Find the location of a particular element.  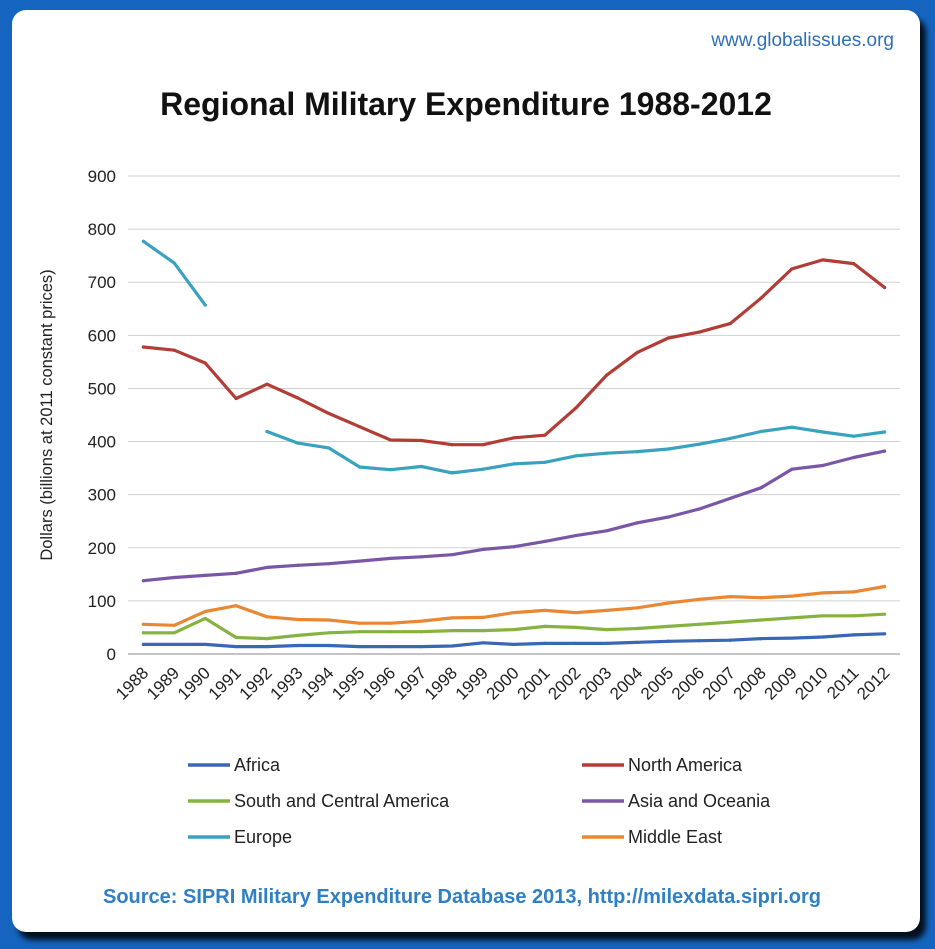

series-line-europe is located at coordinates (174, 273).